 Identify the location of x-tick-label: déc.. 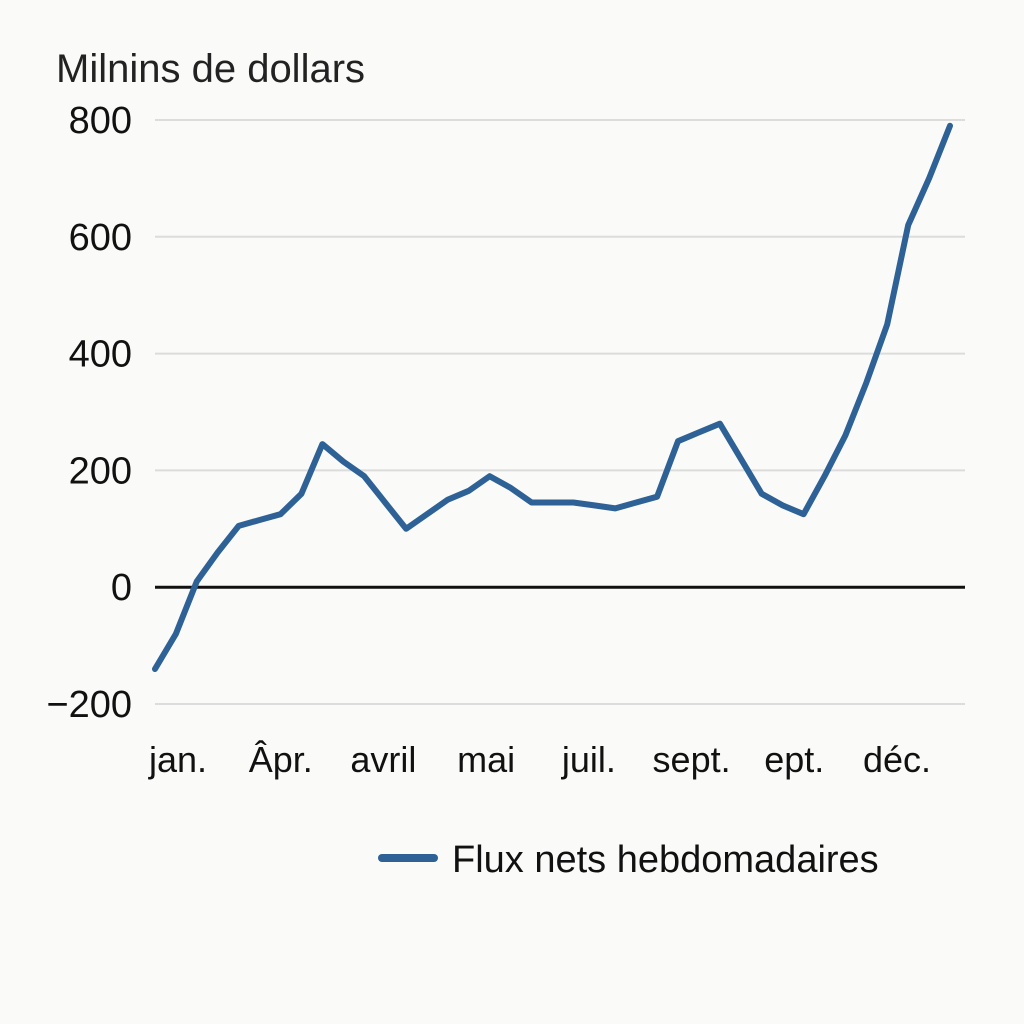
(897, 759).